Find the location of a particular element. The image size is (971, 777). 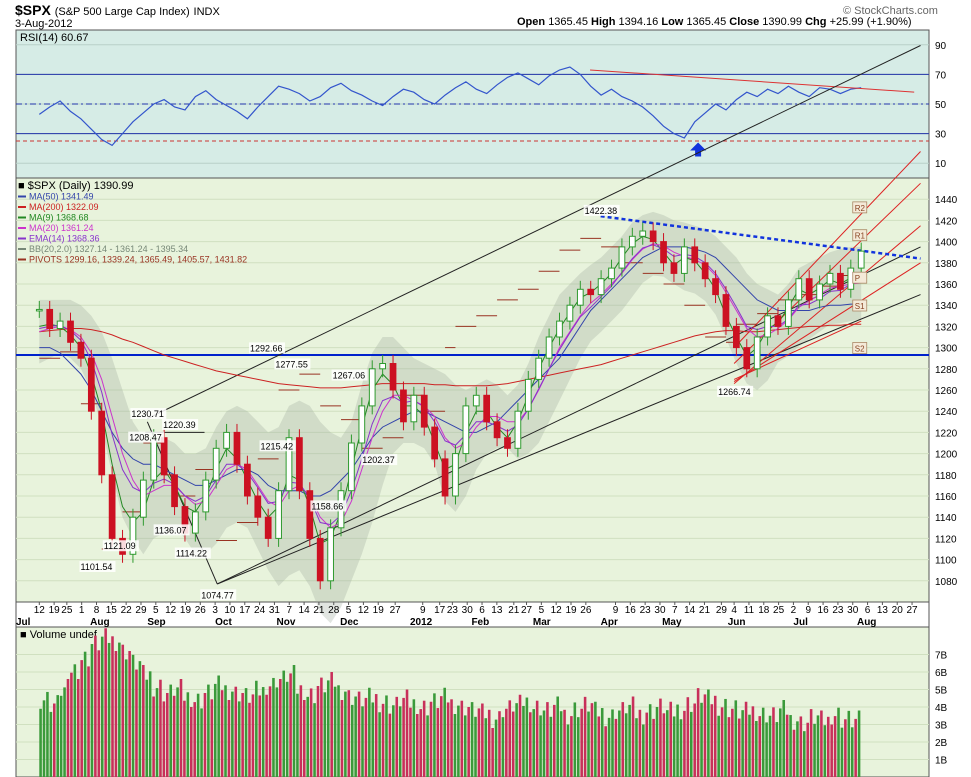

volume-tick-label: 2B is located at coordinates (941, 743).